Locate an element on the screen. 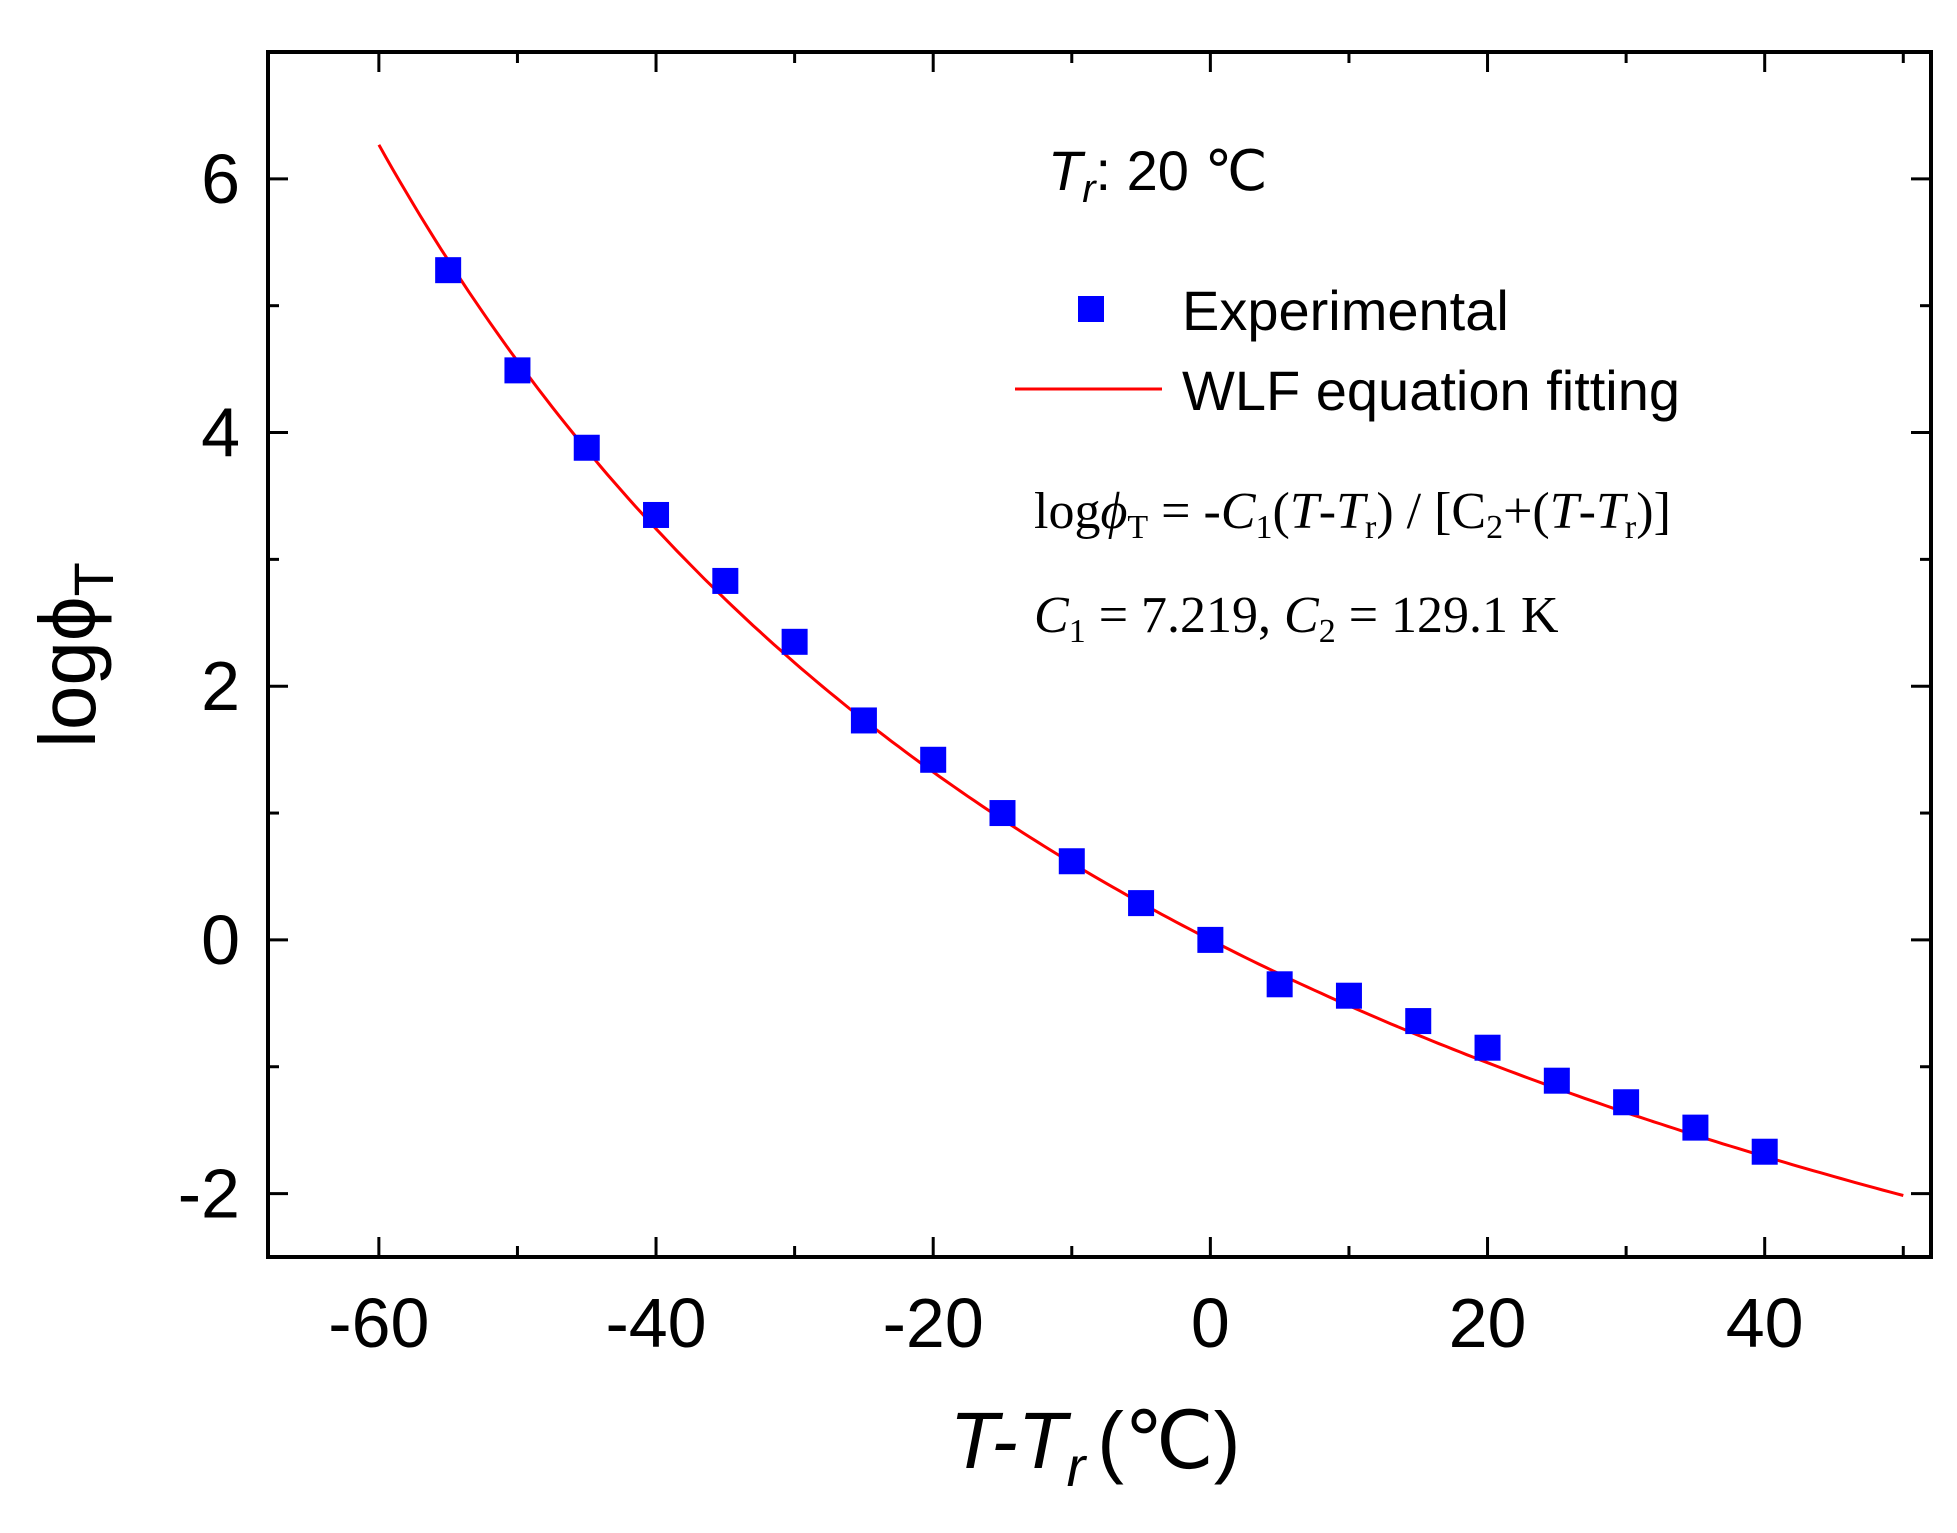 The height and width of the screenshot is (1533, 1957). legend-label-experimental: Experimental is located at coordinates (1345, 310).